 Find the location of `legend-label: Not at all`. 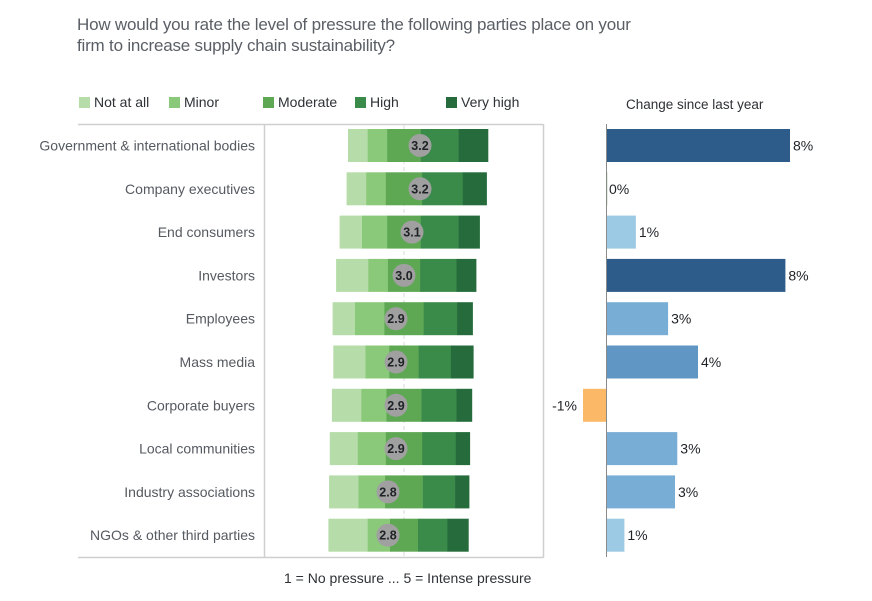

legend-label: Not at all is located at coordinates (122, 102).